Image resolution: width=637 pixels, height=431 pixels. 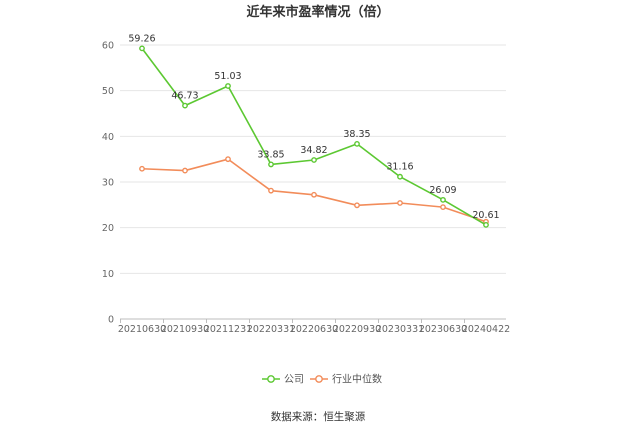 I want to click on x-tick-label: 20220630, so click(x=314, y=329).